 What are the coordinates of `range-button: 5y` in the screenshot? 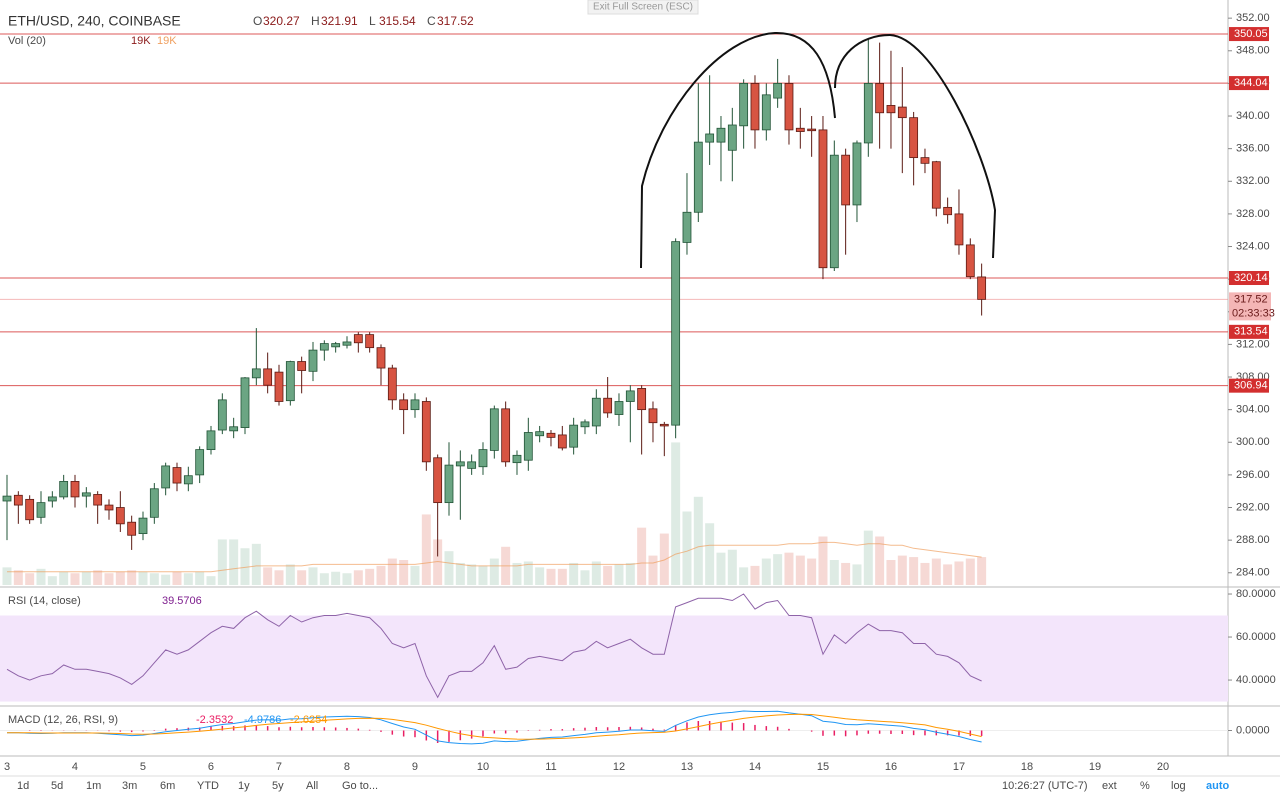 It's located at (278, 786).